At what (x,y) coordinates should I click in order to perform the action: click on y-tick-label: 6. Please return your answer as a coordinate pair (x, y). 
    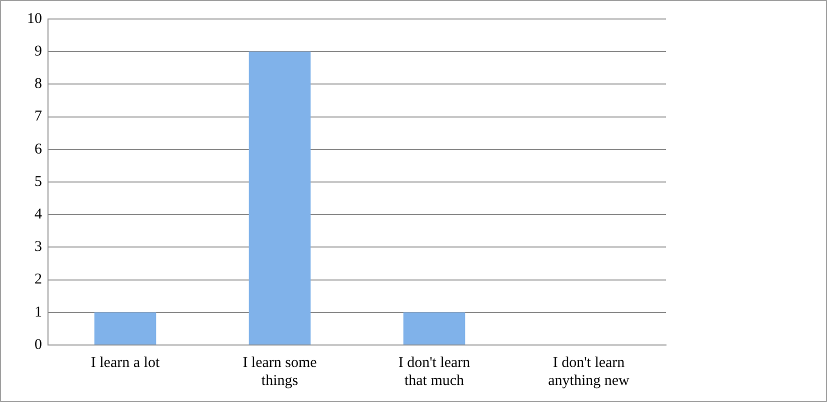
    Looking at the image, I should click on (38, 149).